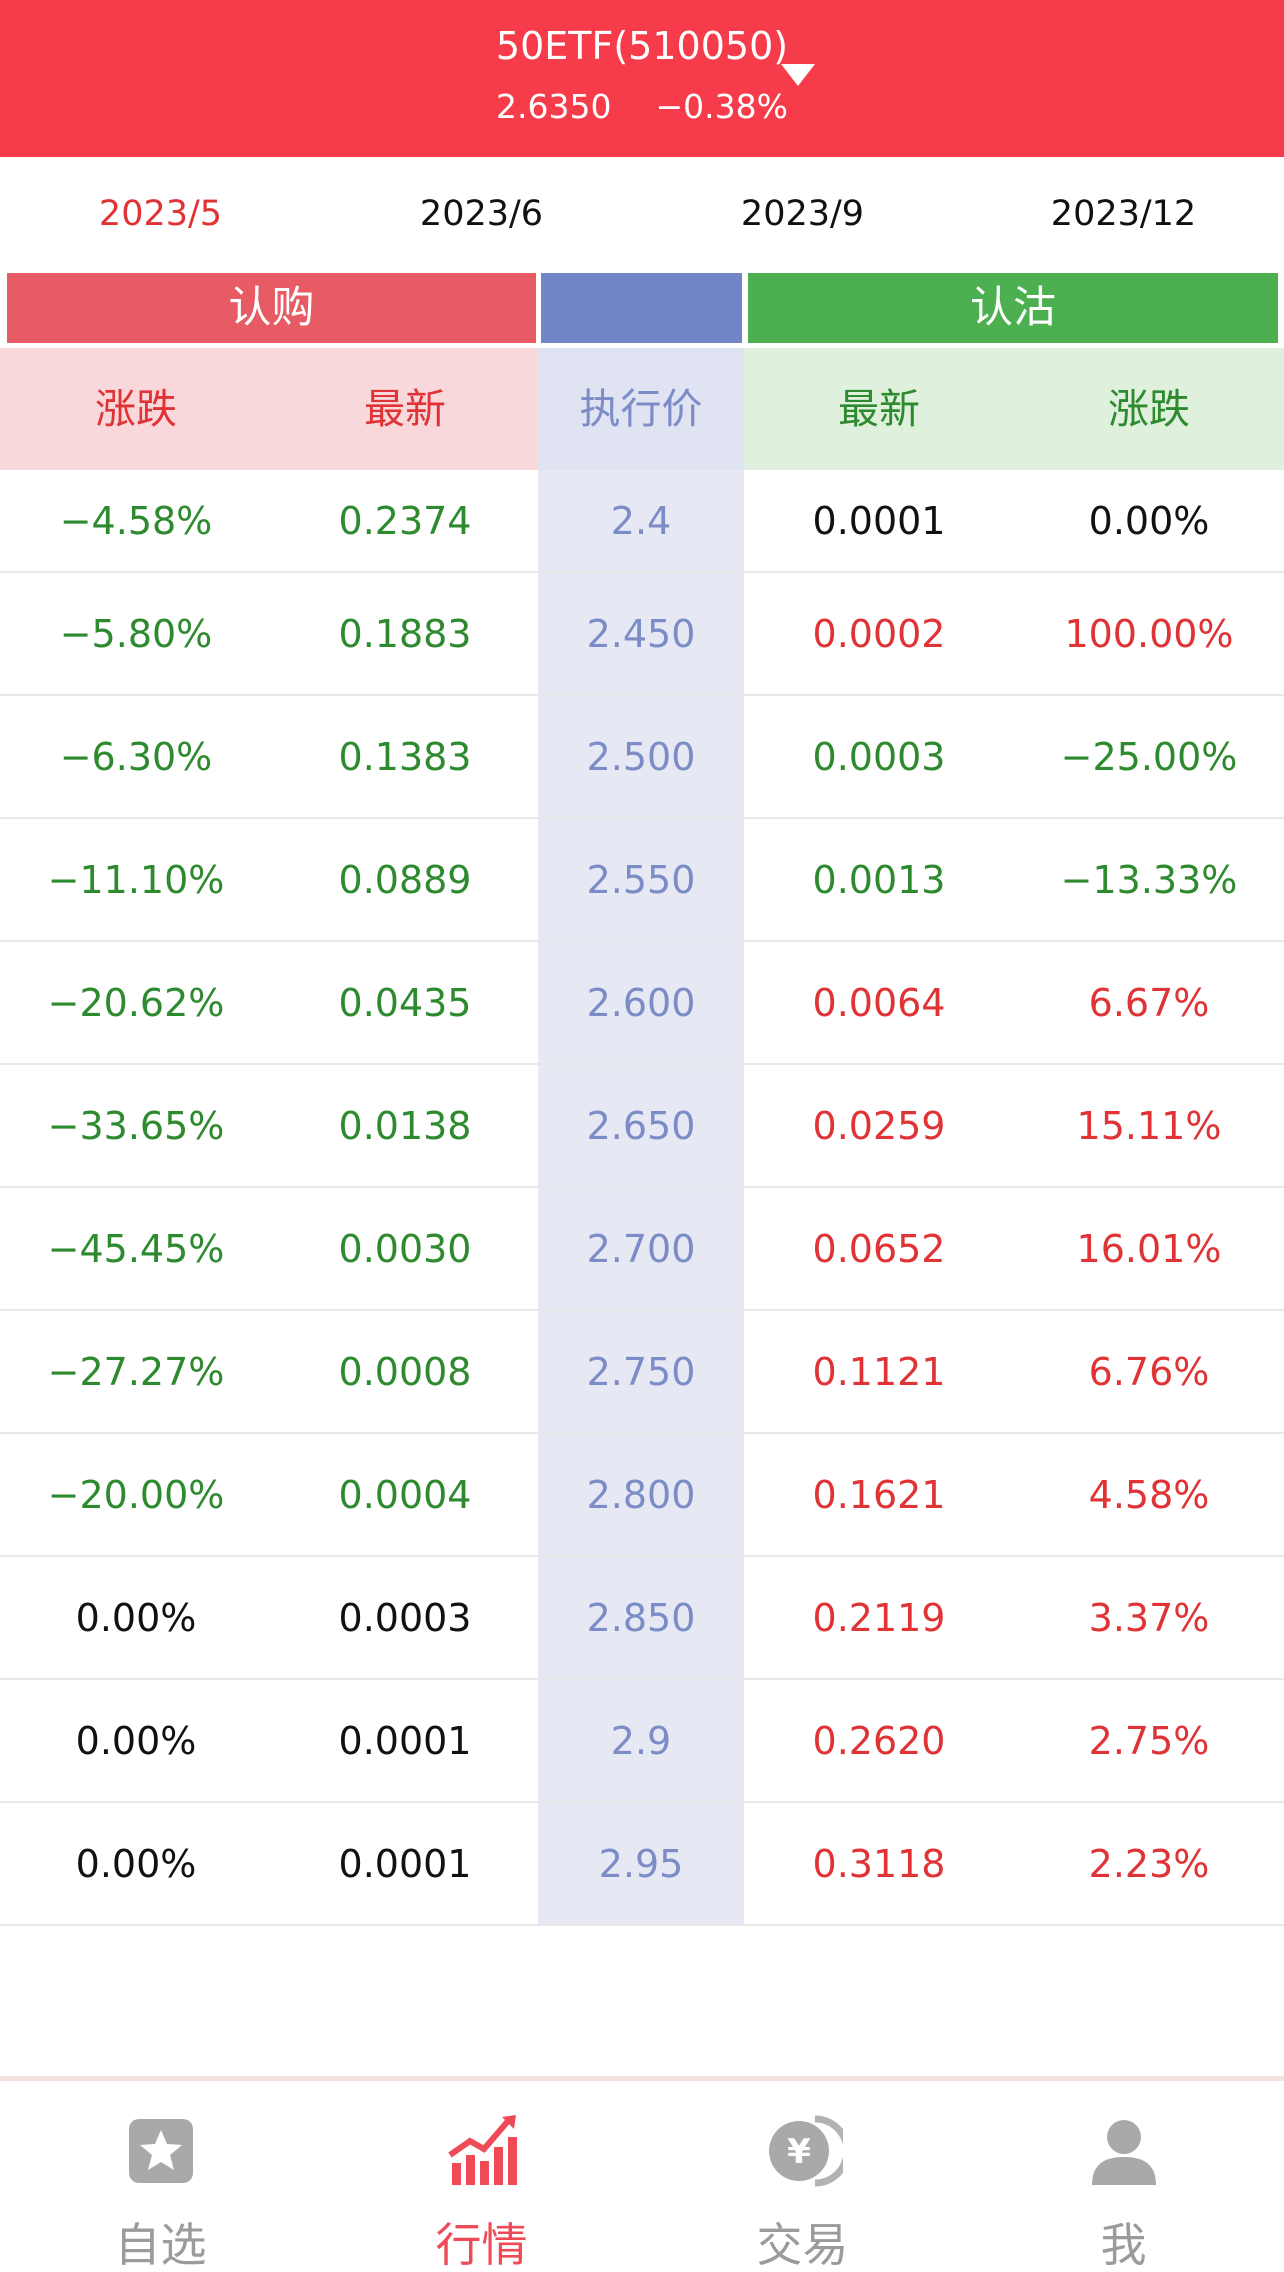 This screenshot has width=1284, height=2272. What do you see at coordinates (1149, 520) in the screenshot?
I see `put-change-cell: 0.00%` at bounding box center [1149, 520].